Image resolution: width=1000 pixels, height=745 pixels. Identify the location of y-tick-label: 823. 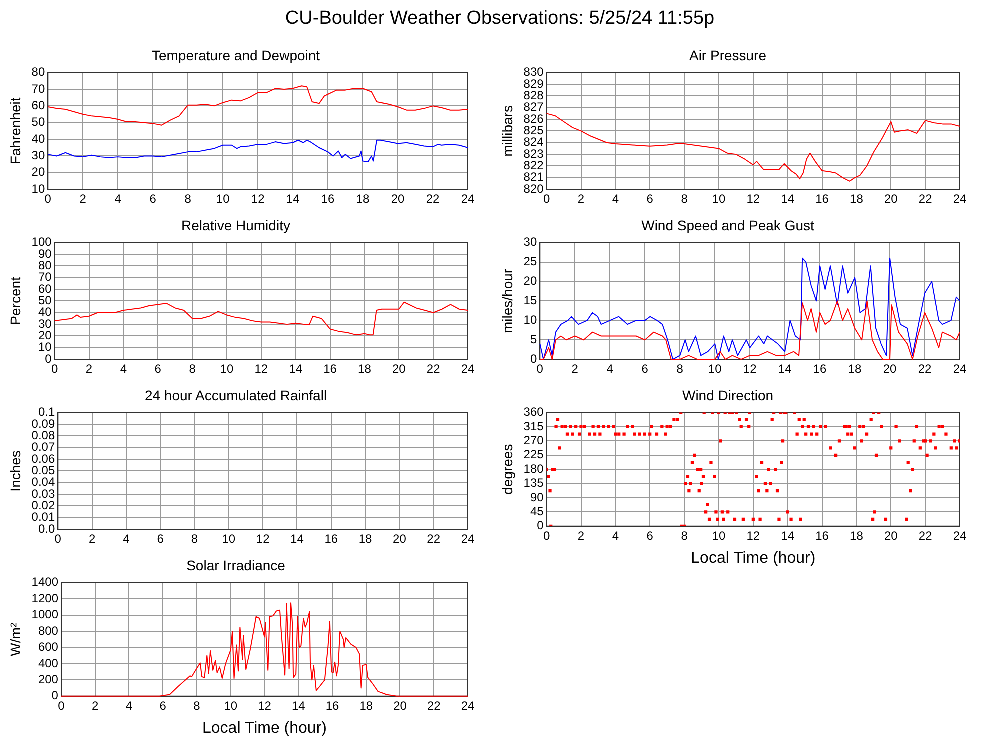
(534, 153).